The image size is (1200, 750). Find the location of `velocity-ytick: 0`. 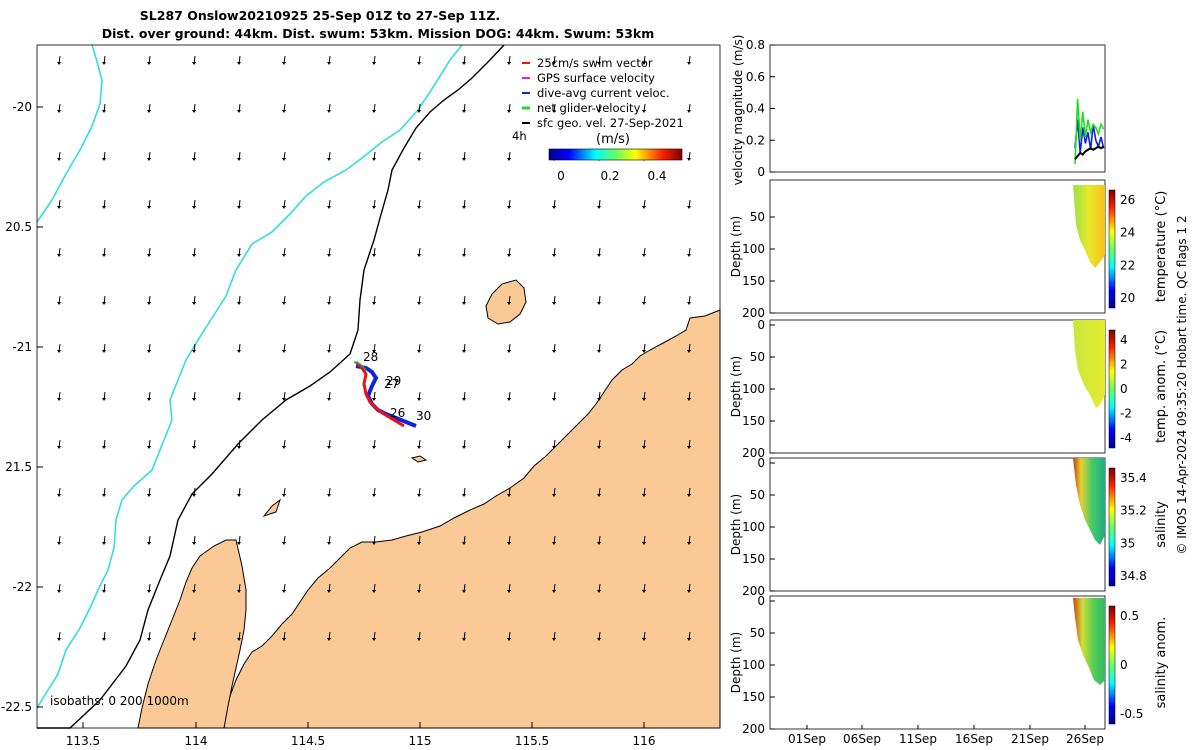

velocity-ytick: 0 is located at coordinates (761, 172).